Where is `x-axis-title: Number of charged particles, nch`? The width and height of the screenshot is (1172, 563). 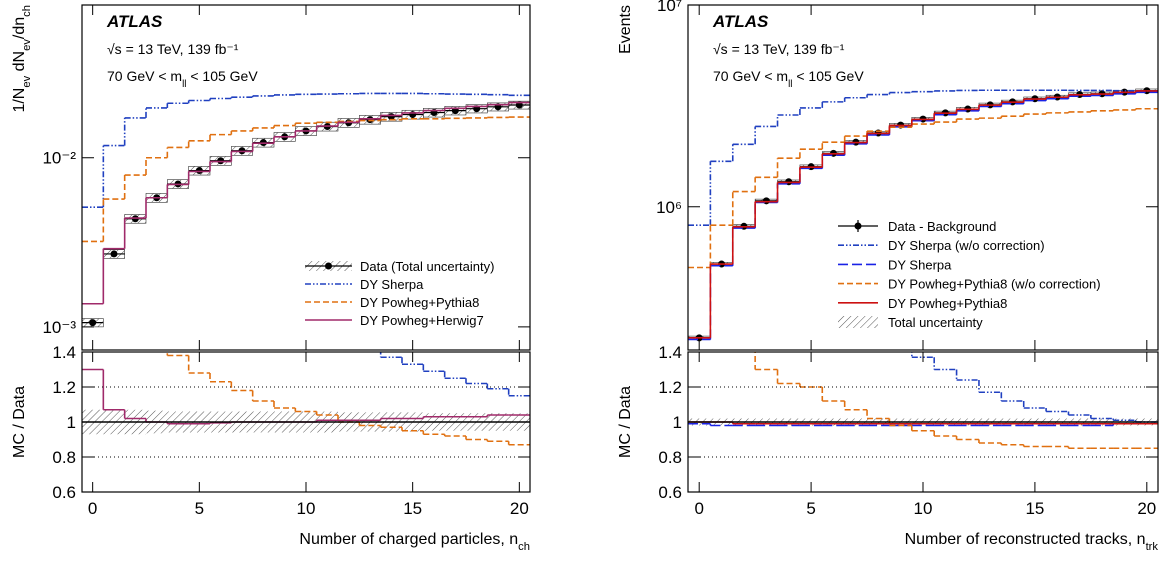
x-axis-title: Number of charged particles, nch is located at coordinates (414, 542).